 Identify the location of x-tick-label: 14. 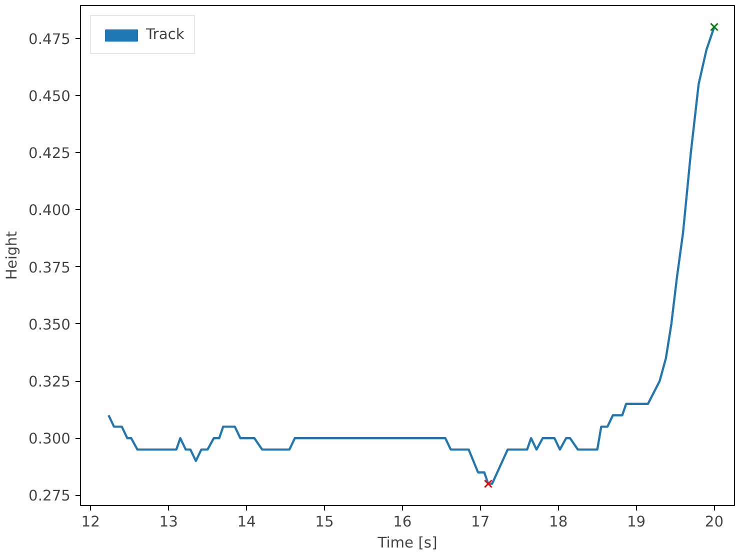
(246, 522).